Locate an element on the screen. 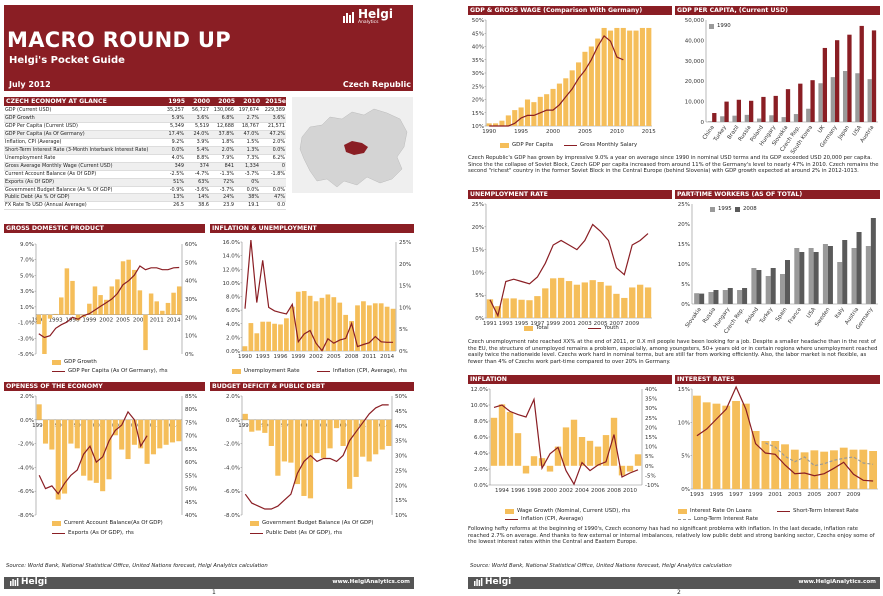 The image size is (883, 596). gdp-section-header: GROSS DOMESTIC PRODUCT is located at coordinates (104, 228).